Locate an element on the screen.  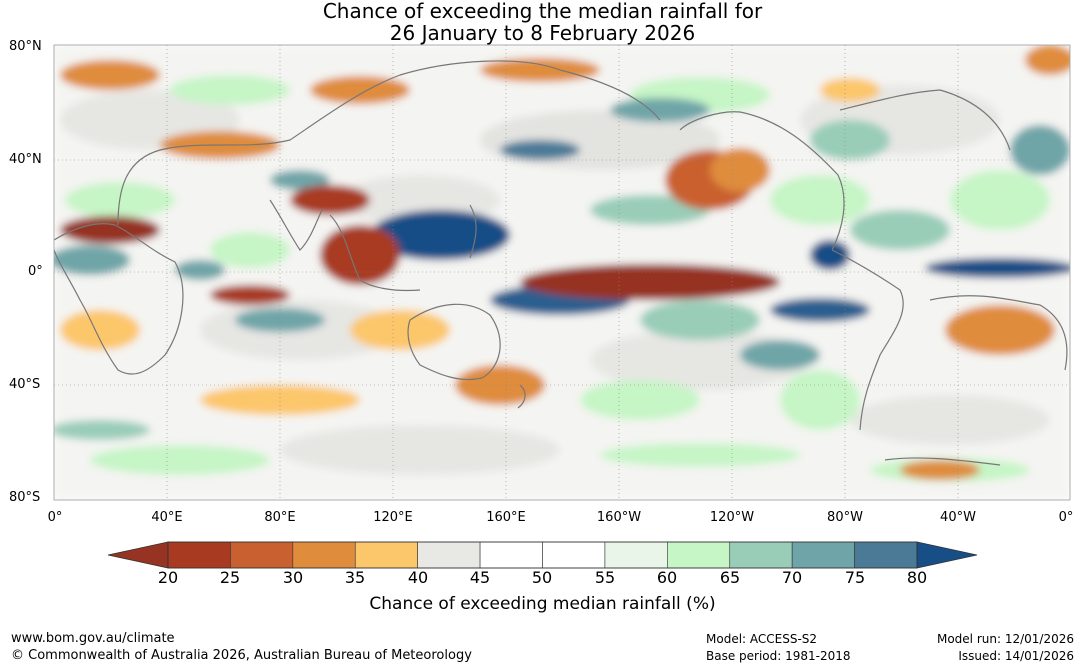
colorbar-tick-45: 45 is located at coordinates (480, 577).